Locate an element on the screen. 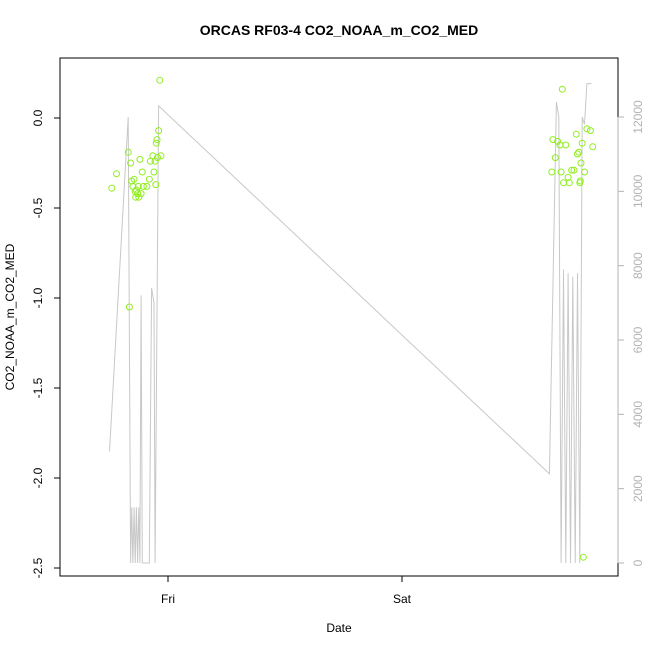  y2-tick-label: 2000 is located at coordinates (638, 488).